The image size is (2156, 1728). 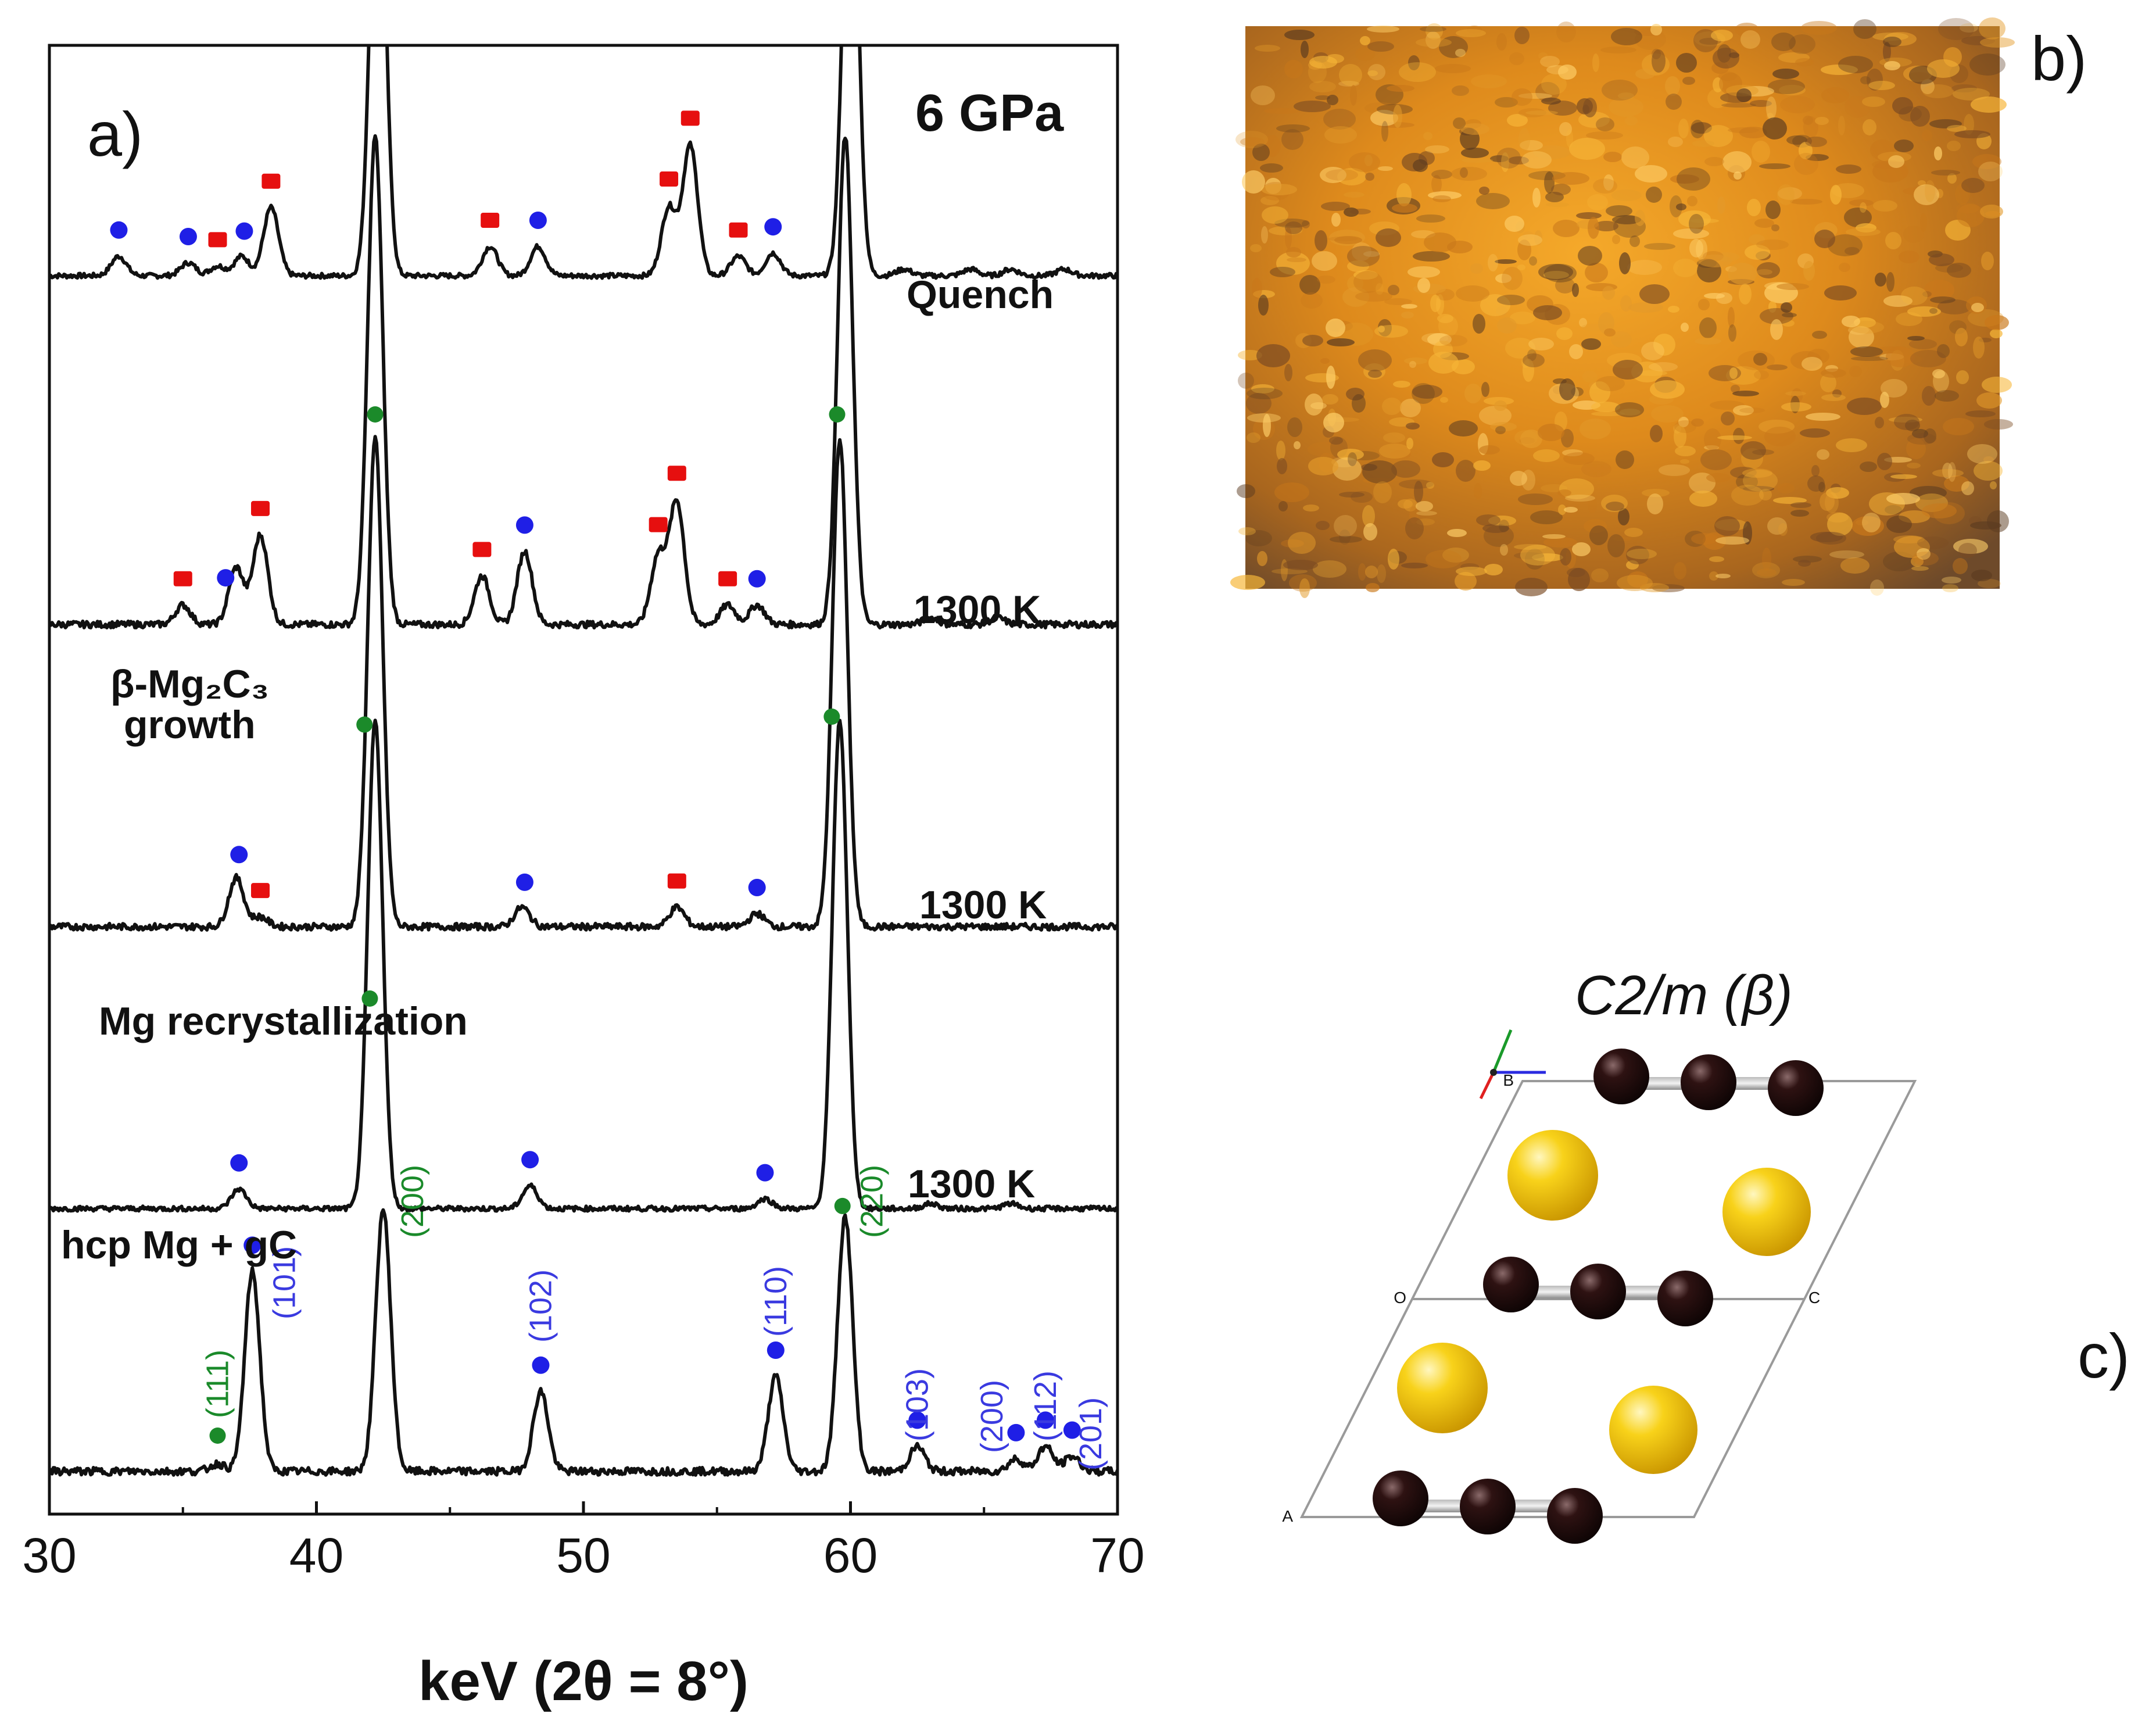 I want to click on cell-corner-B: B, so click(x=1508, y=1080).